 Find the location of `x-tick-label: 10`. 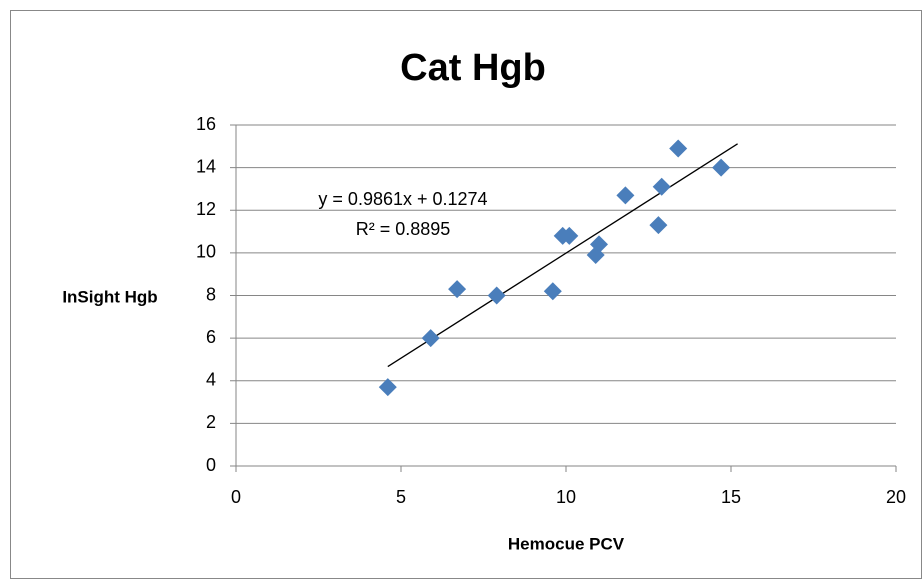

x-tick-label: 10 is located at coordinates (566, 497).